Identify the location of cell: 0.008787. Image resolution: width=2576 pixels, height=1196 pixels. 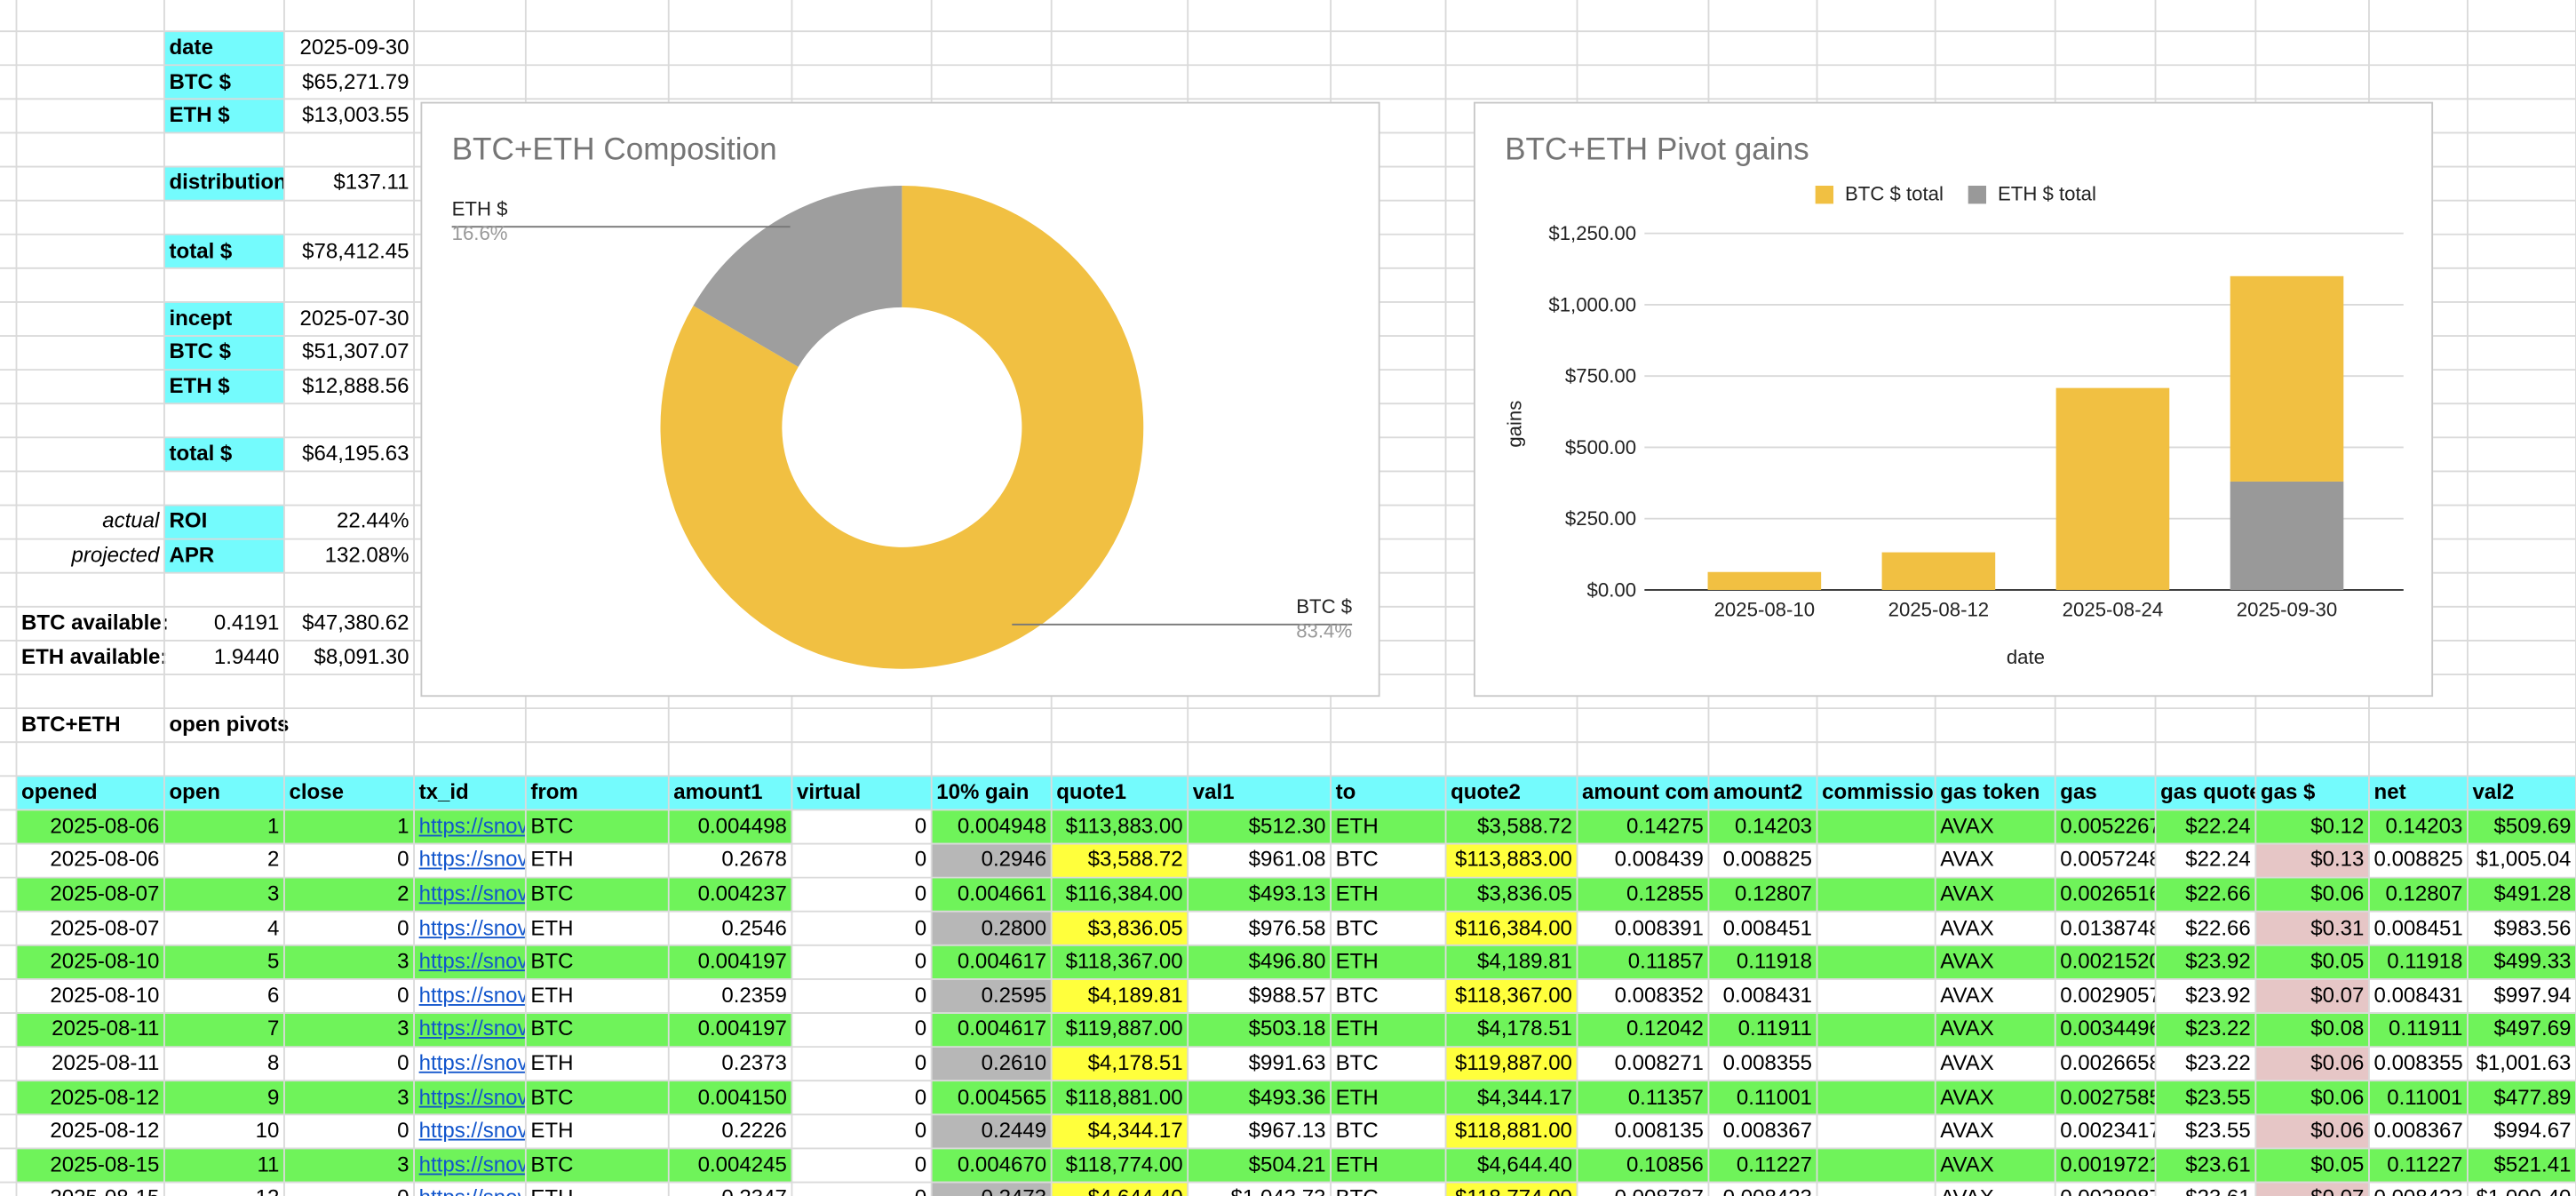
(1643, 1189).